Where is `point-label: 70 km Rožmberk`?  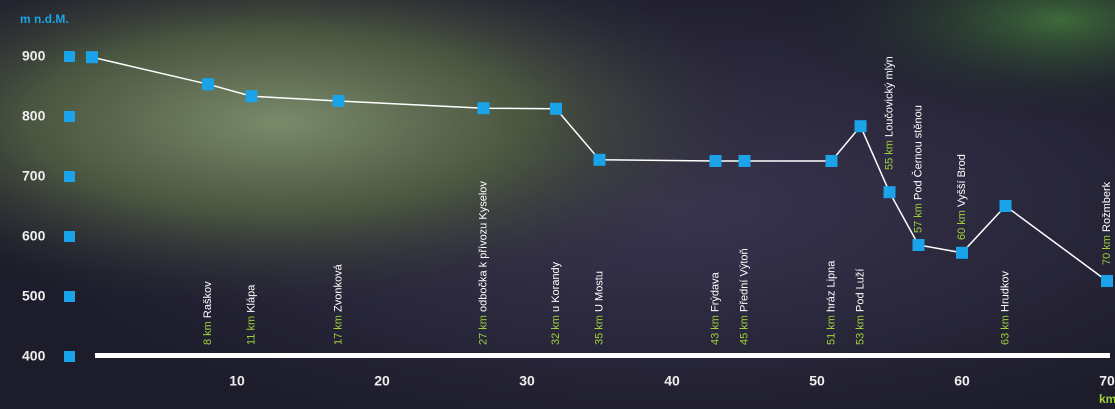
point-label: 70 km Rožmberk is located at coordinates (1107, 223).